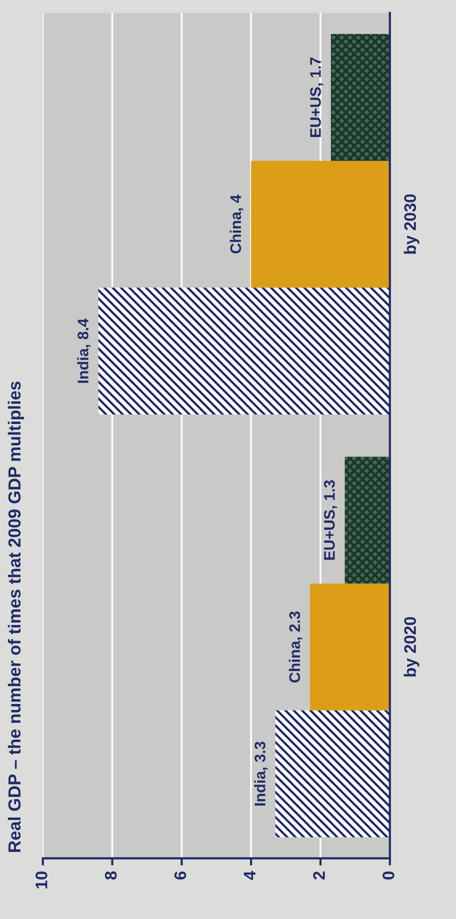  I want to click on data-label: , 3.3, so click(261, 756).